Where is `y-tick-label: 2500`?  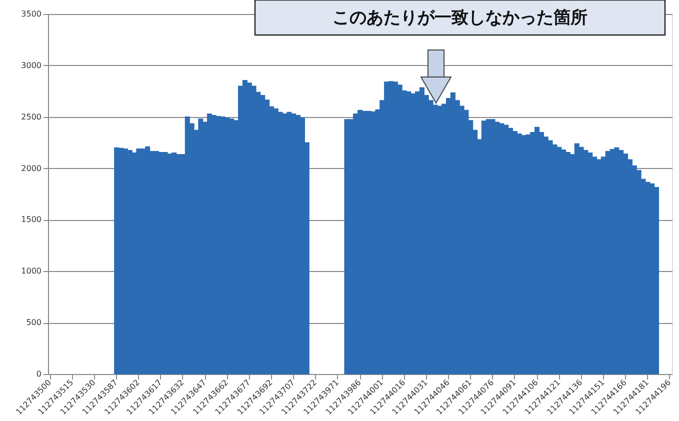
y-tick-label: 2500 is located at coordinates (31, 117).